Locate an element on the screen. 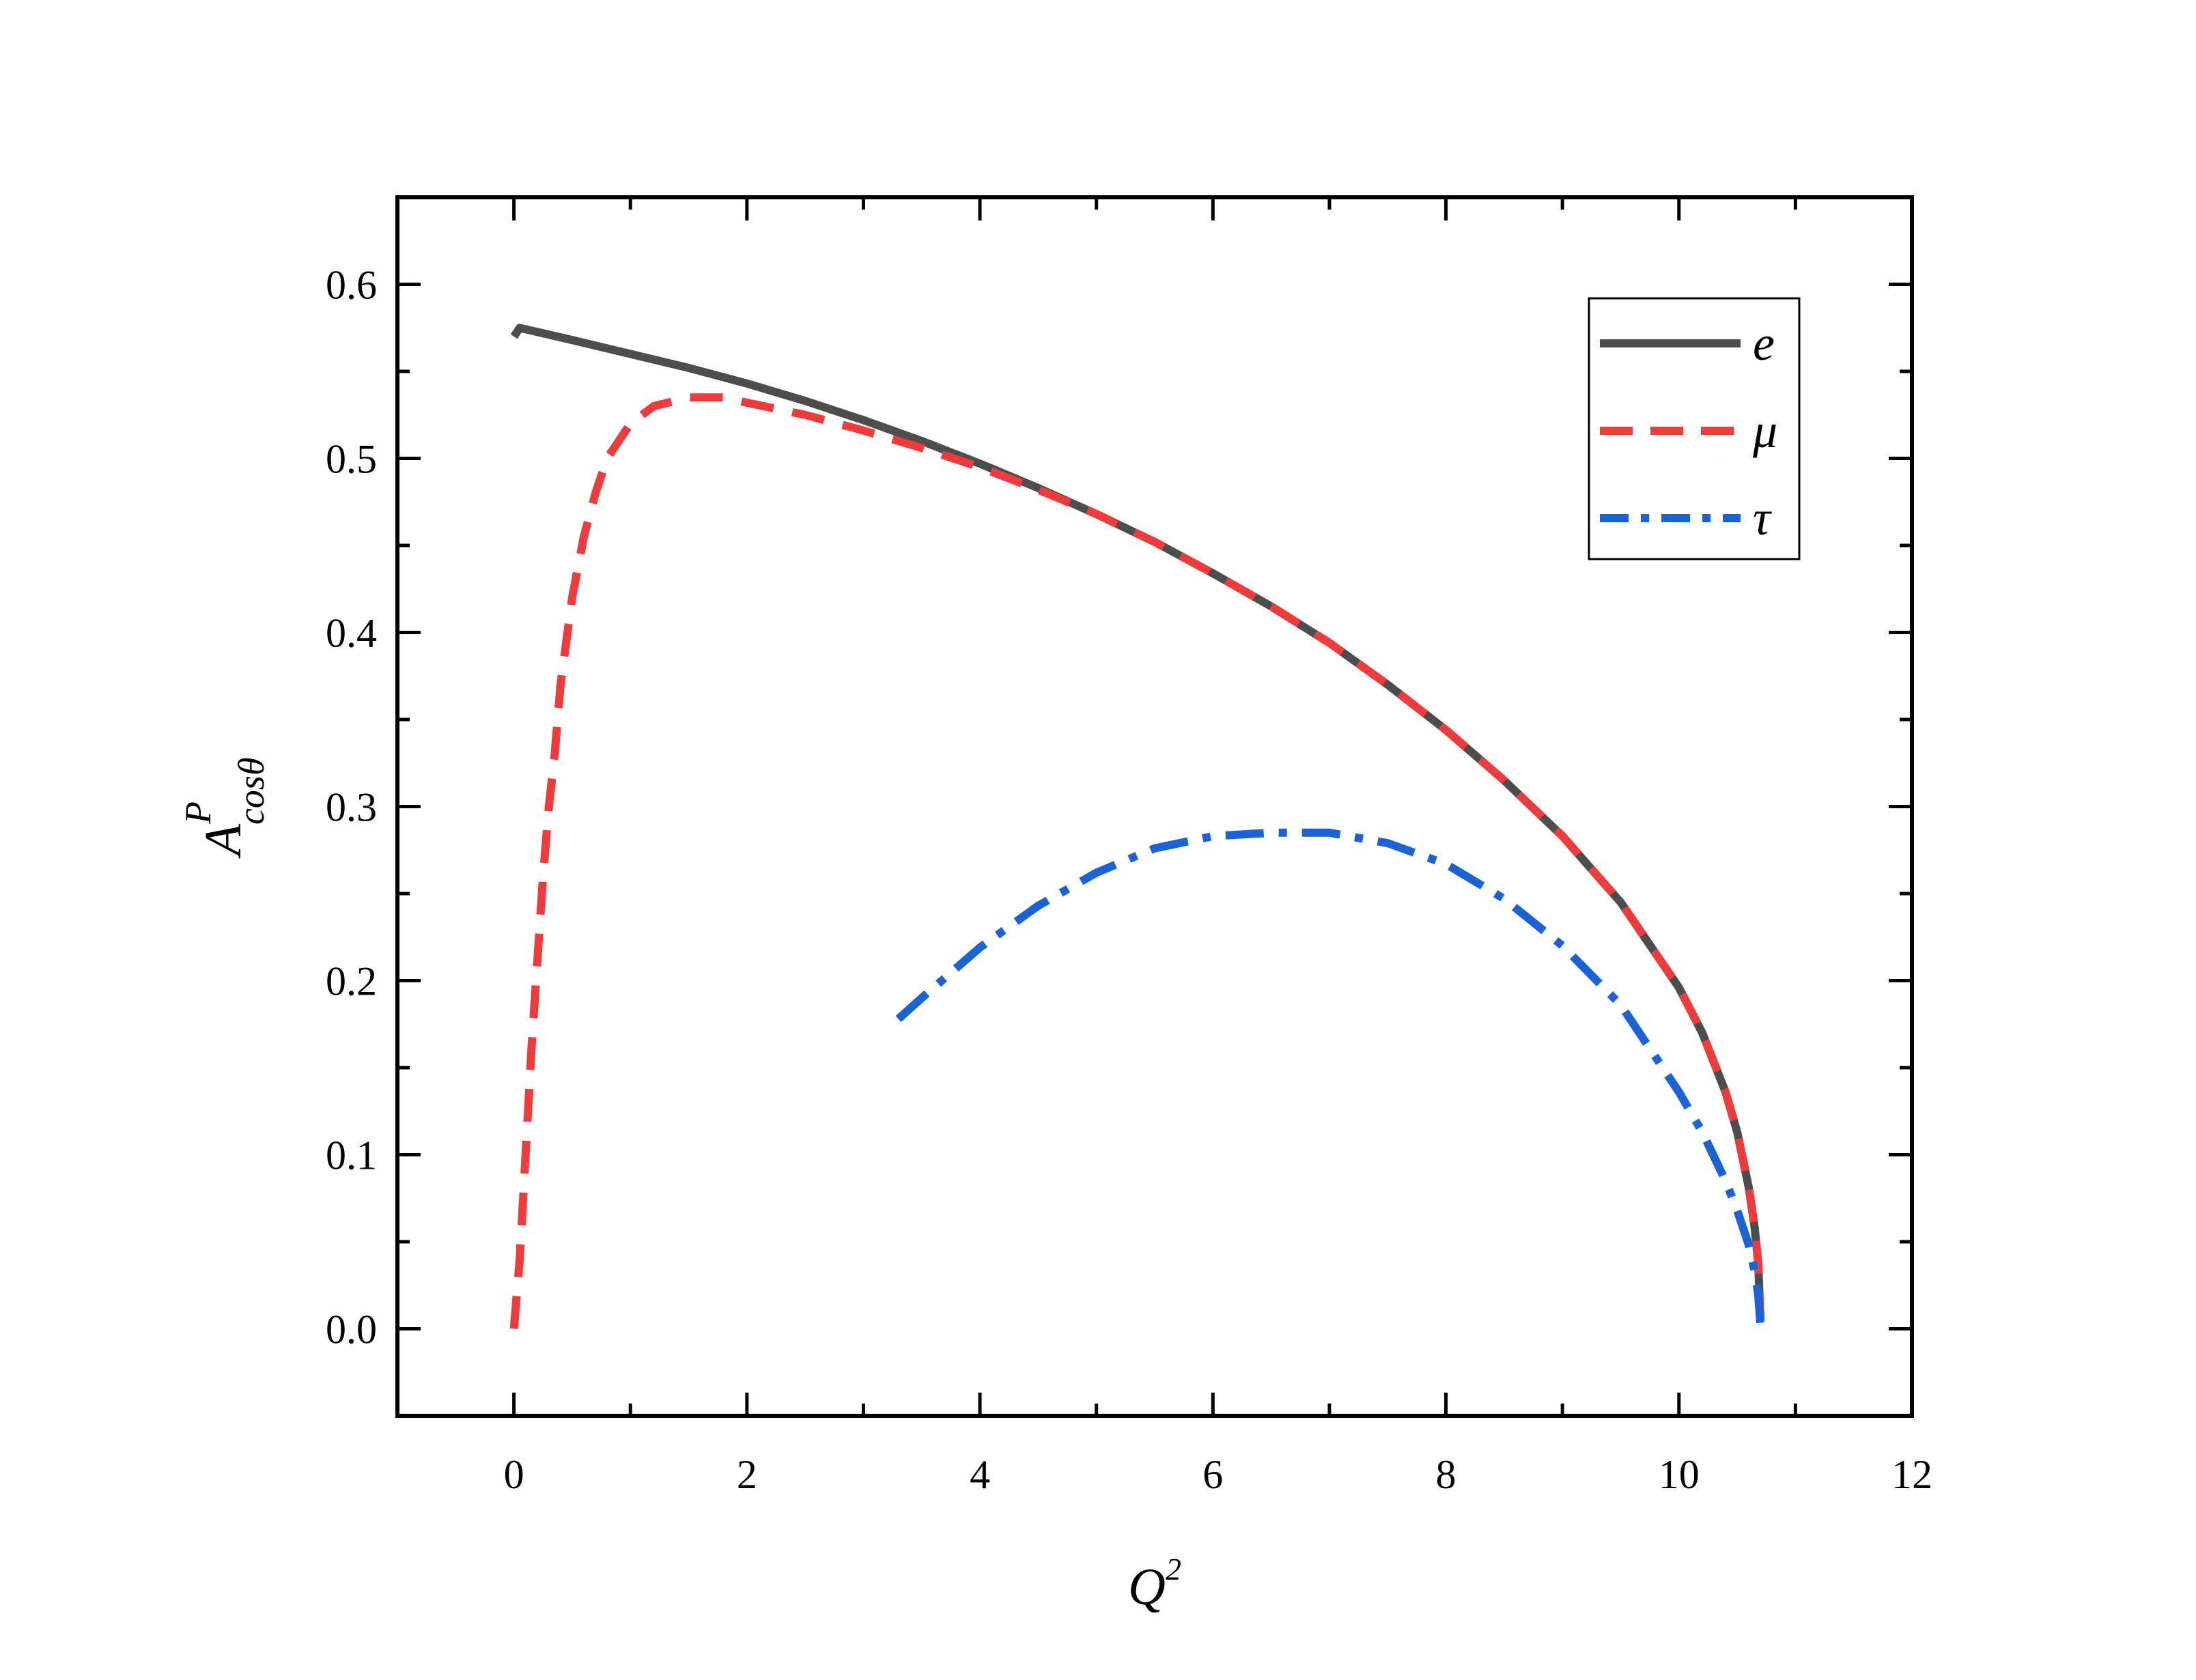  y-axis-title-subscript: cosθ is located at coordinates (251, 791).